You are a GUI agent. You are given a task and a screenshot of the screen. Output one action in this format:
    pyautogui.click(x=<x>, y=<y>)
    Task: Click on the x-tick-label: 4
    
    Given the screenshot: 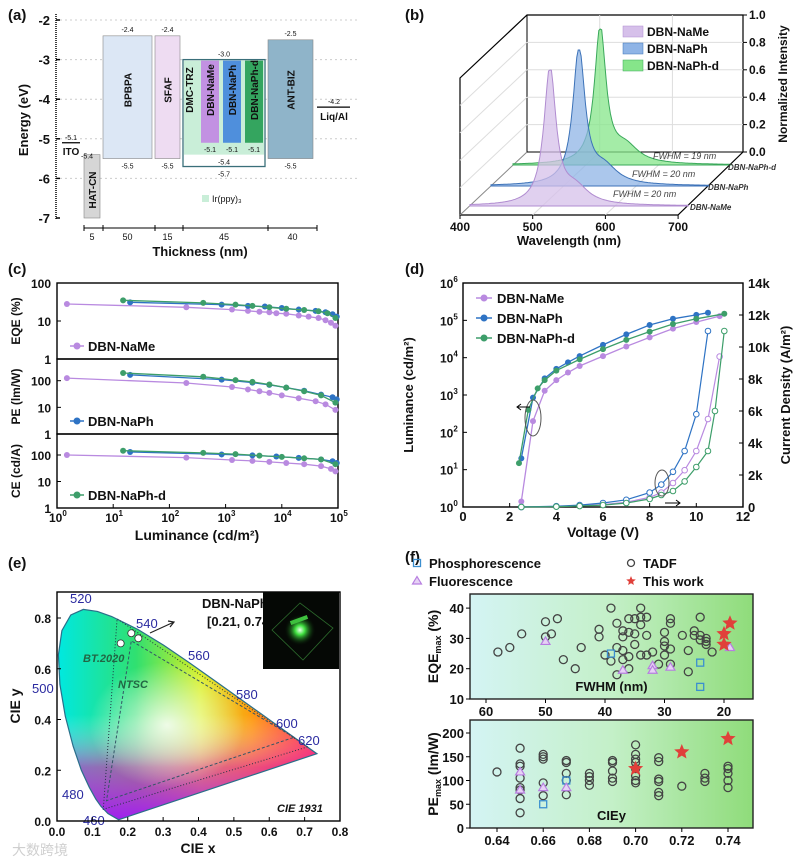 What is the action you would take?
    pyautogui.click(x=557, y=516)
    